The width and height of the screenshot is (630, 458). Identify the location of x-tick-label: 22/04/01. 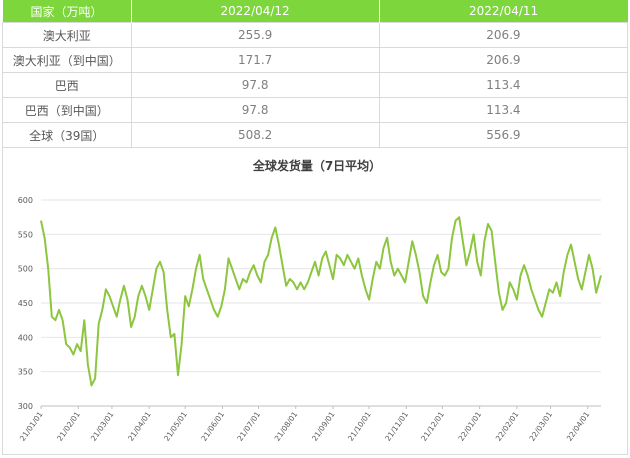
(578, 426).